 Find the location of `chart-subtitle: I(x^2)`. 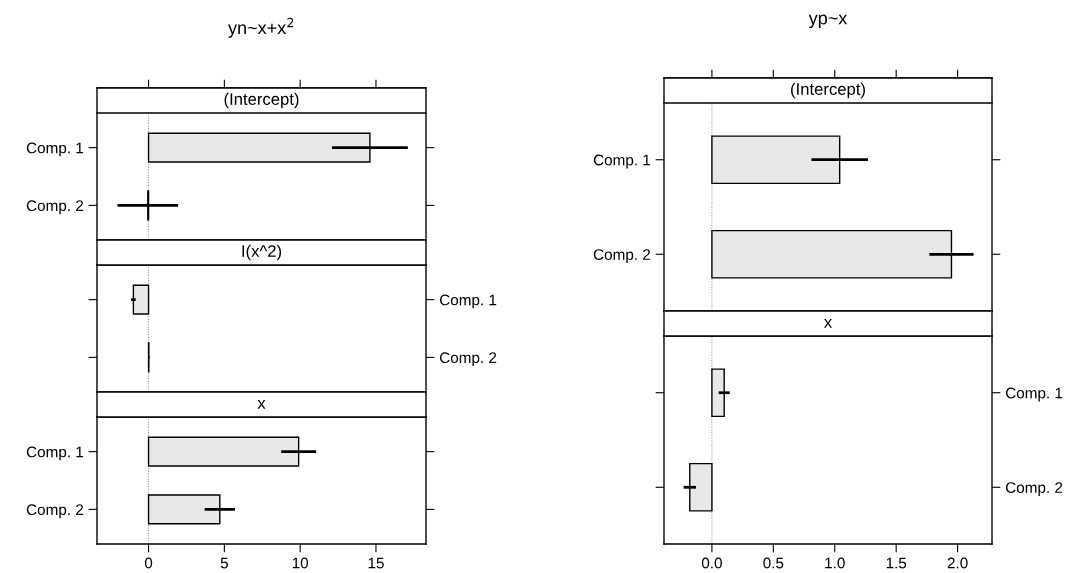

chart-subtitle: I(x^2) is located at coordinates (262, 252).